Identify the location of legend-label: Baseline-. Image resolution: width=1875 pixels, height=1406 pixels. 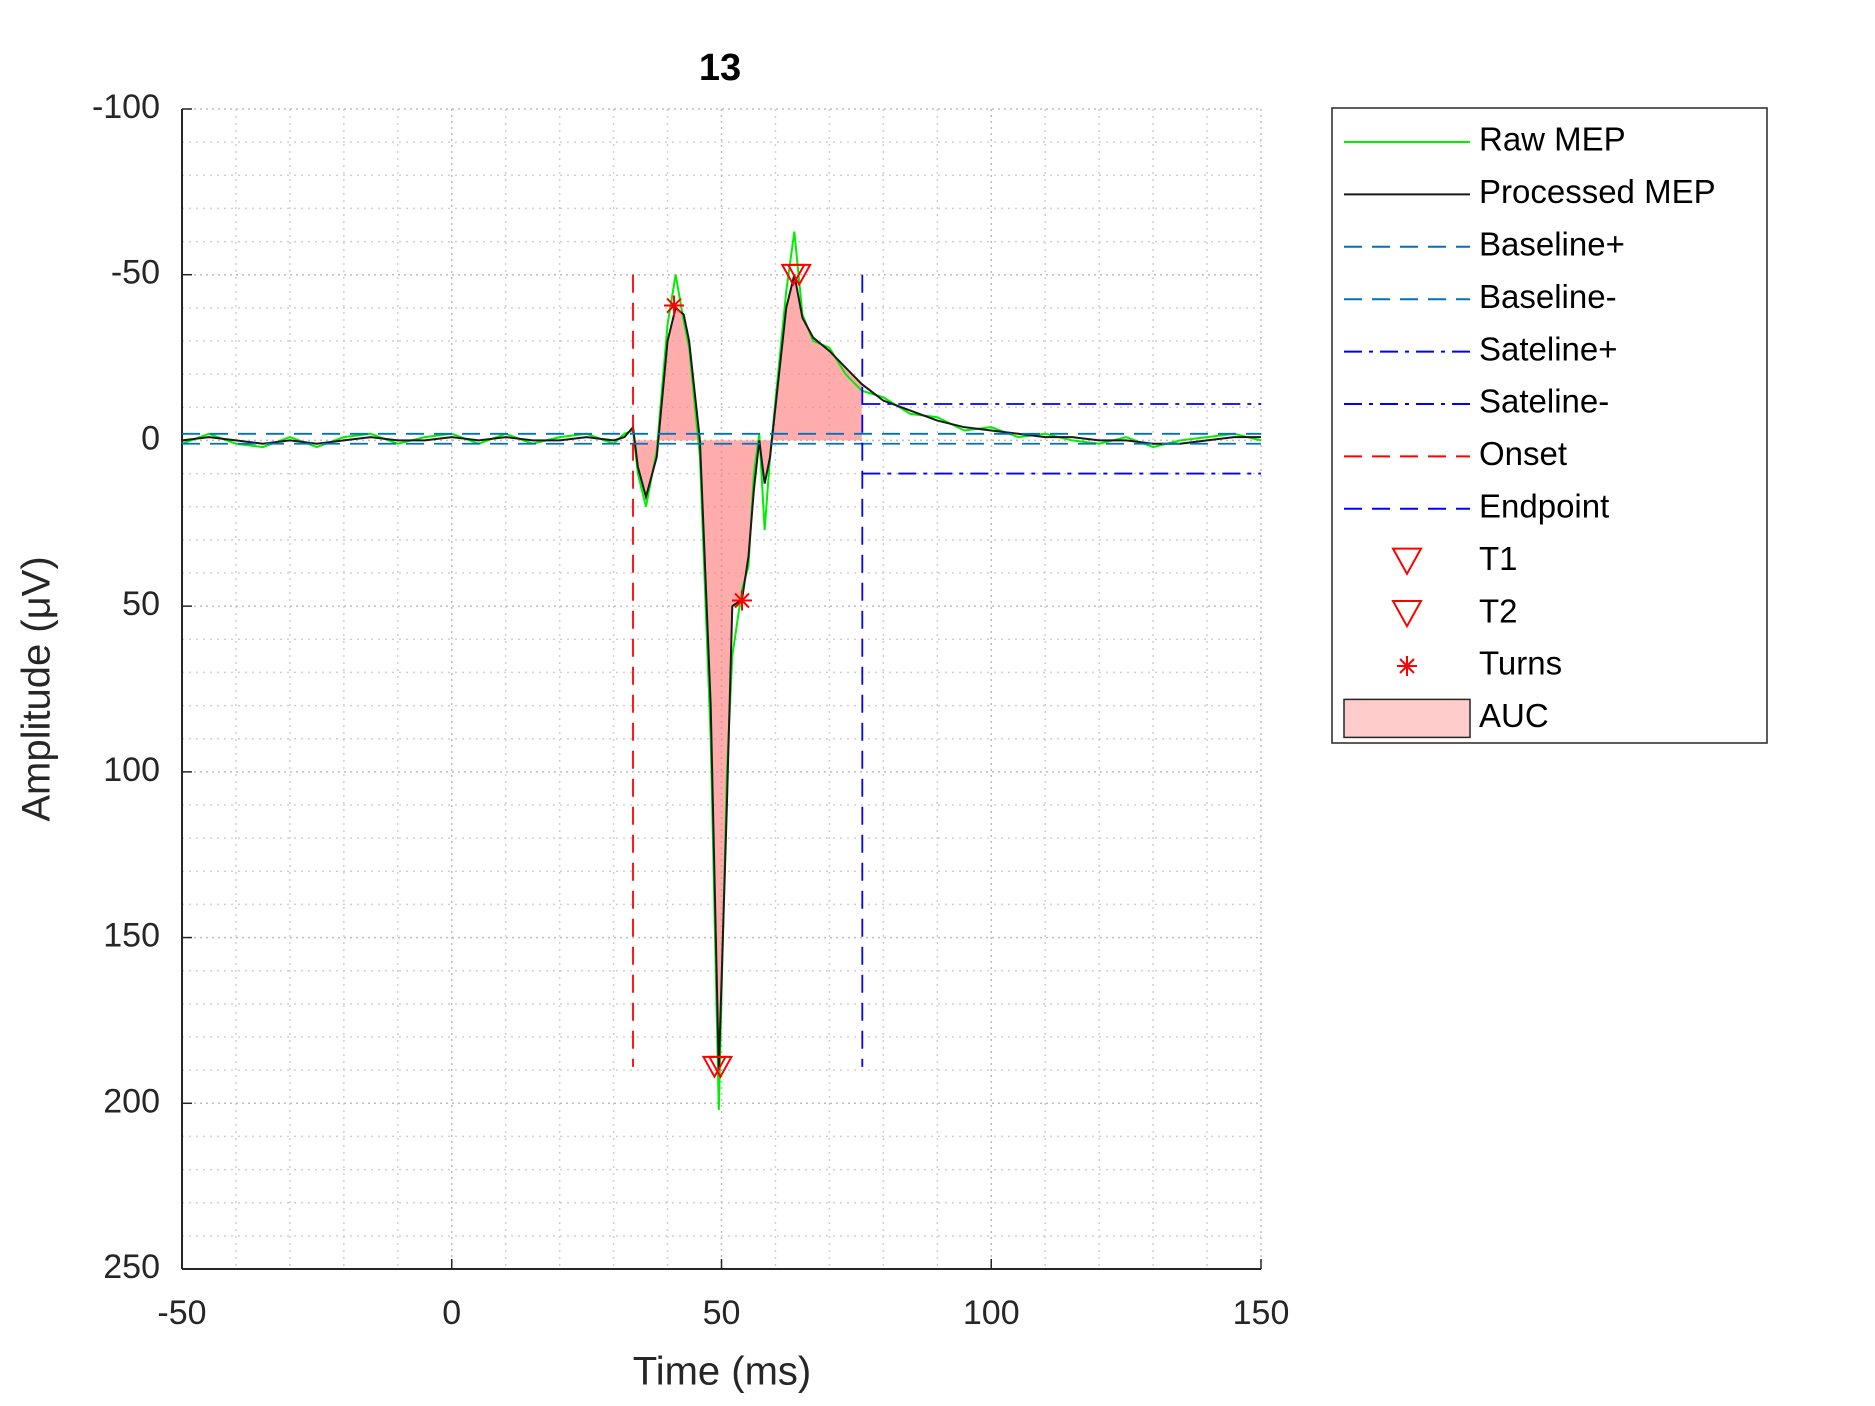
(1548, 296).